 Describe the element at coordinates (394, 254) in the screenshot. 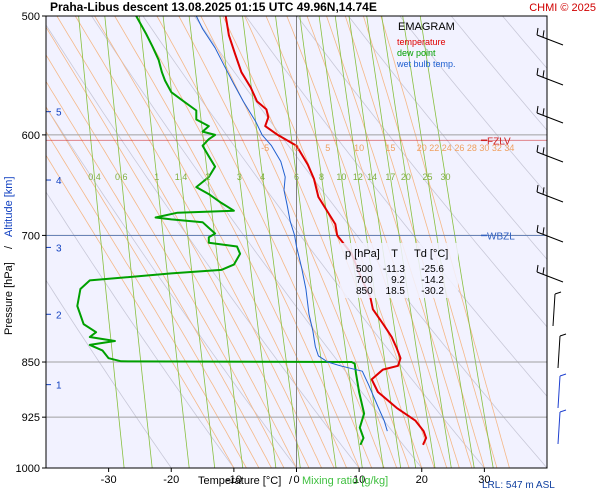

I see `table-header-t: T` at that location.